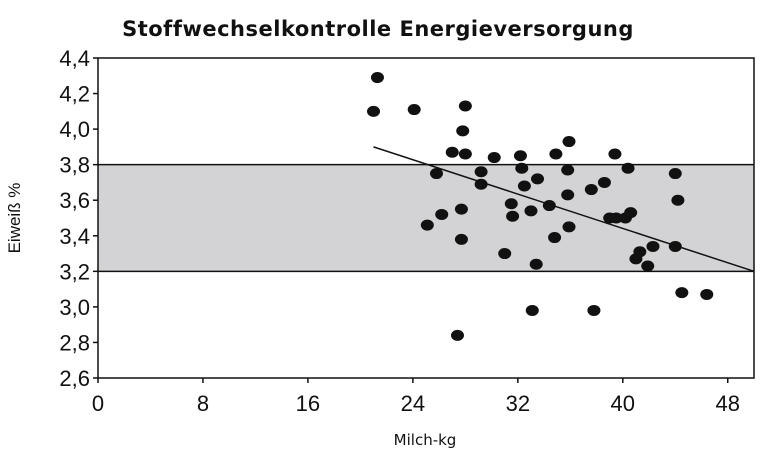  Describe the element at coordinates (74, 58) in the screenshot. I see `y-tick-label: 4,4` at that location.